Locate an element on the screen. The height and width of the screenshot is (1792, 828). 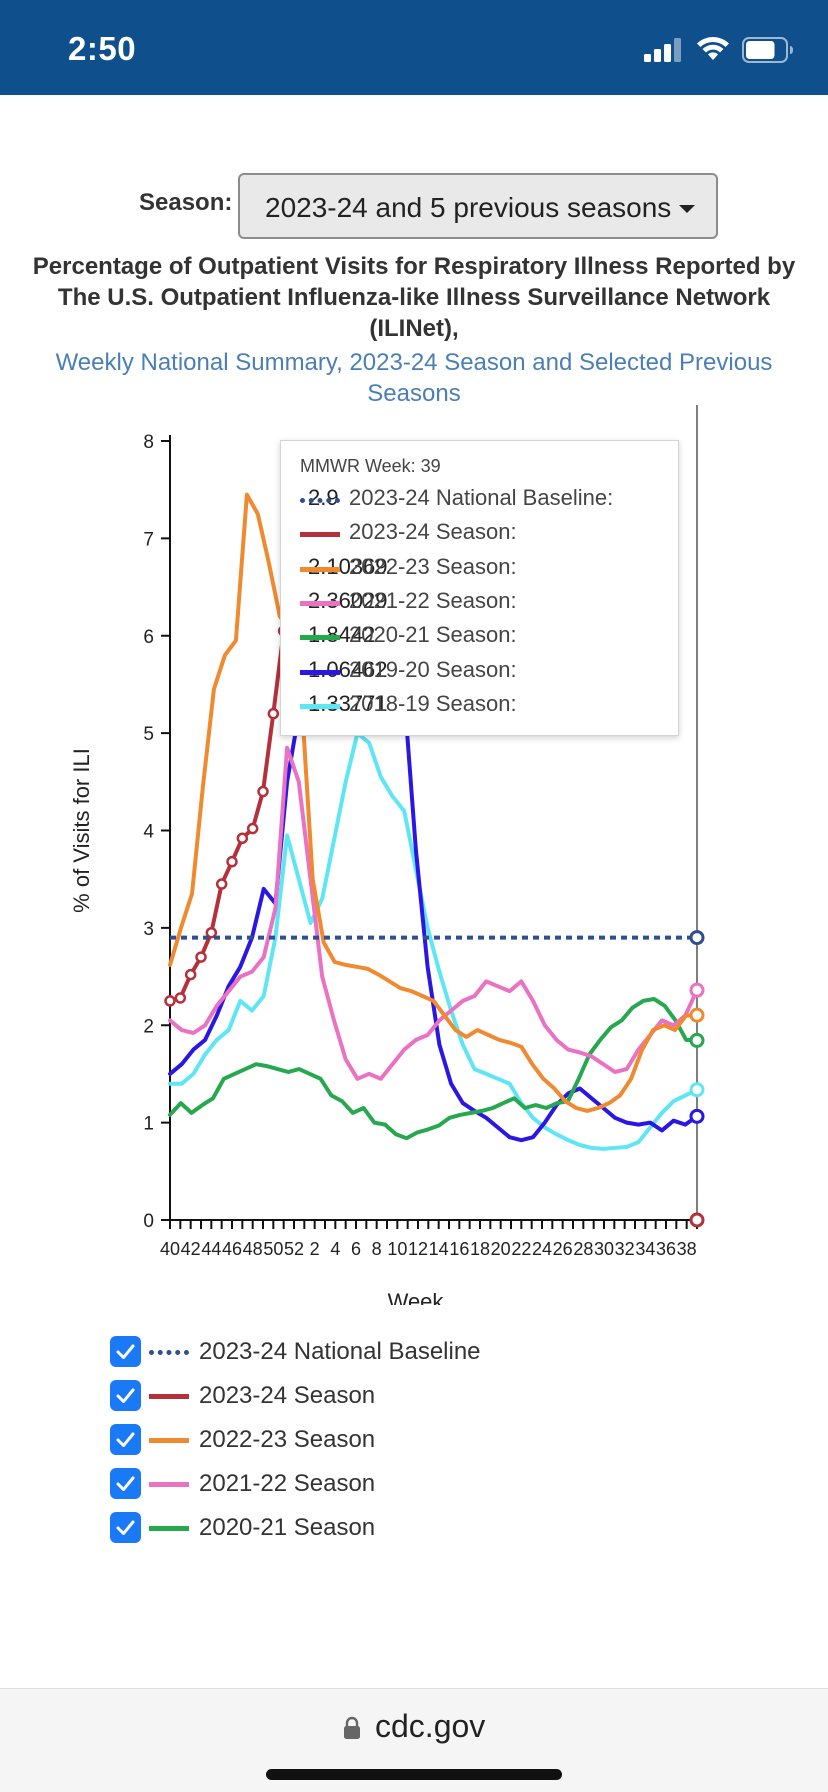
signal-icon is located at coordinates (662, 50).